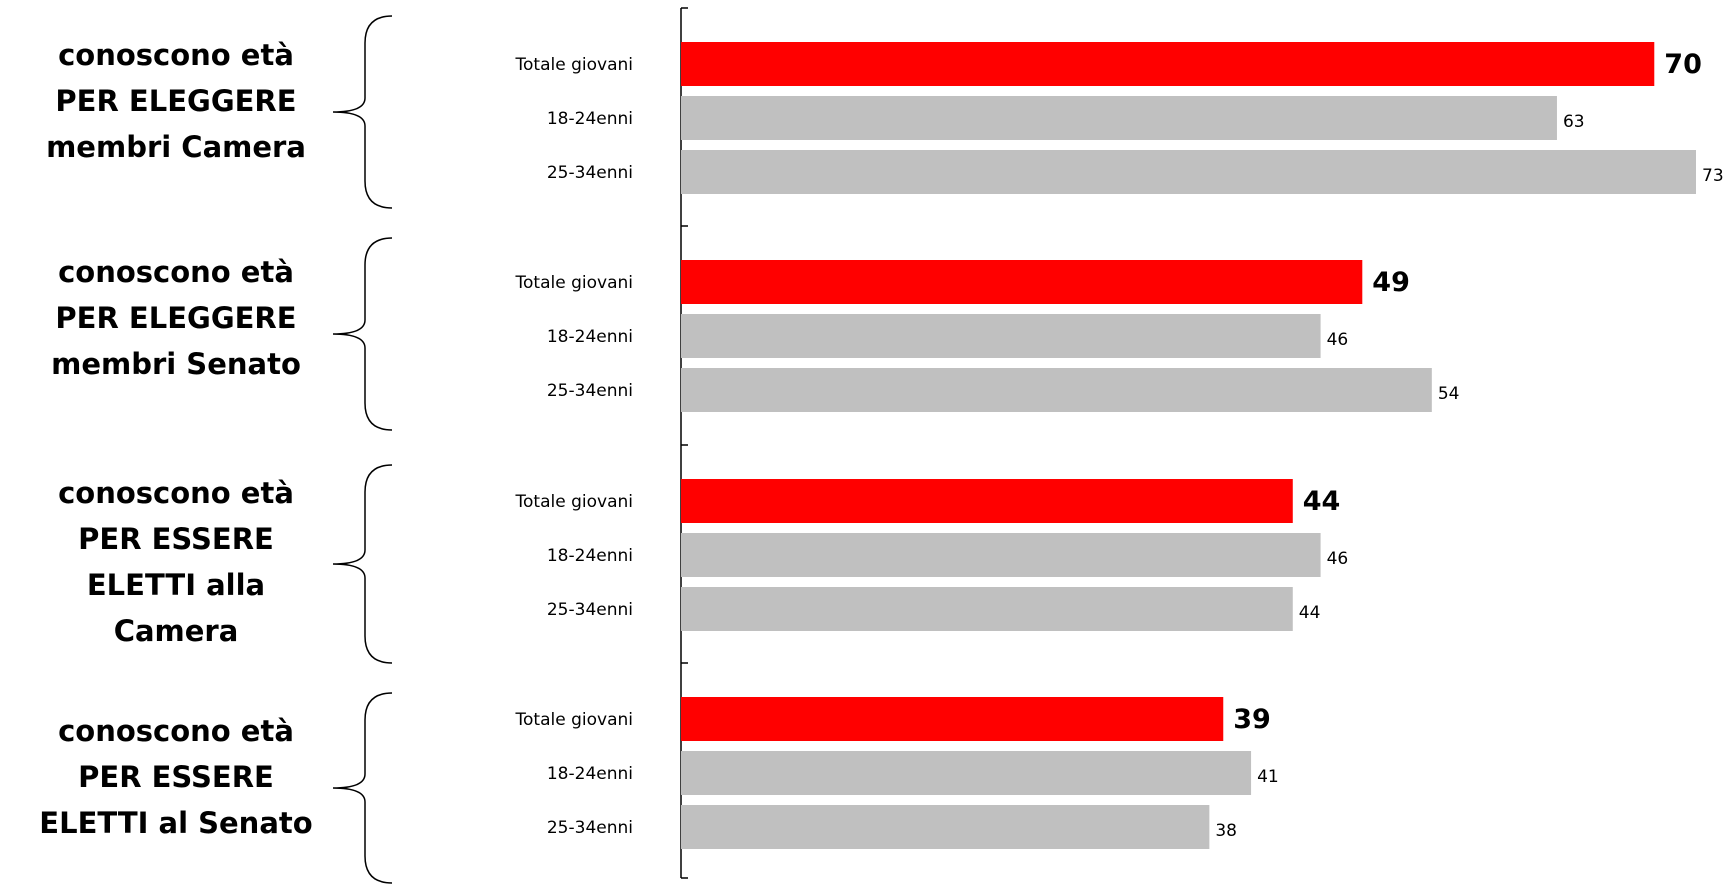 This screenshot has height=891, width=1731. What do you see at coordinates (1391, 282) in the screenshot?
I see `value-label-total: 49` at bounding box center [1391, 282].